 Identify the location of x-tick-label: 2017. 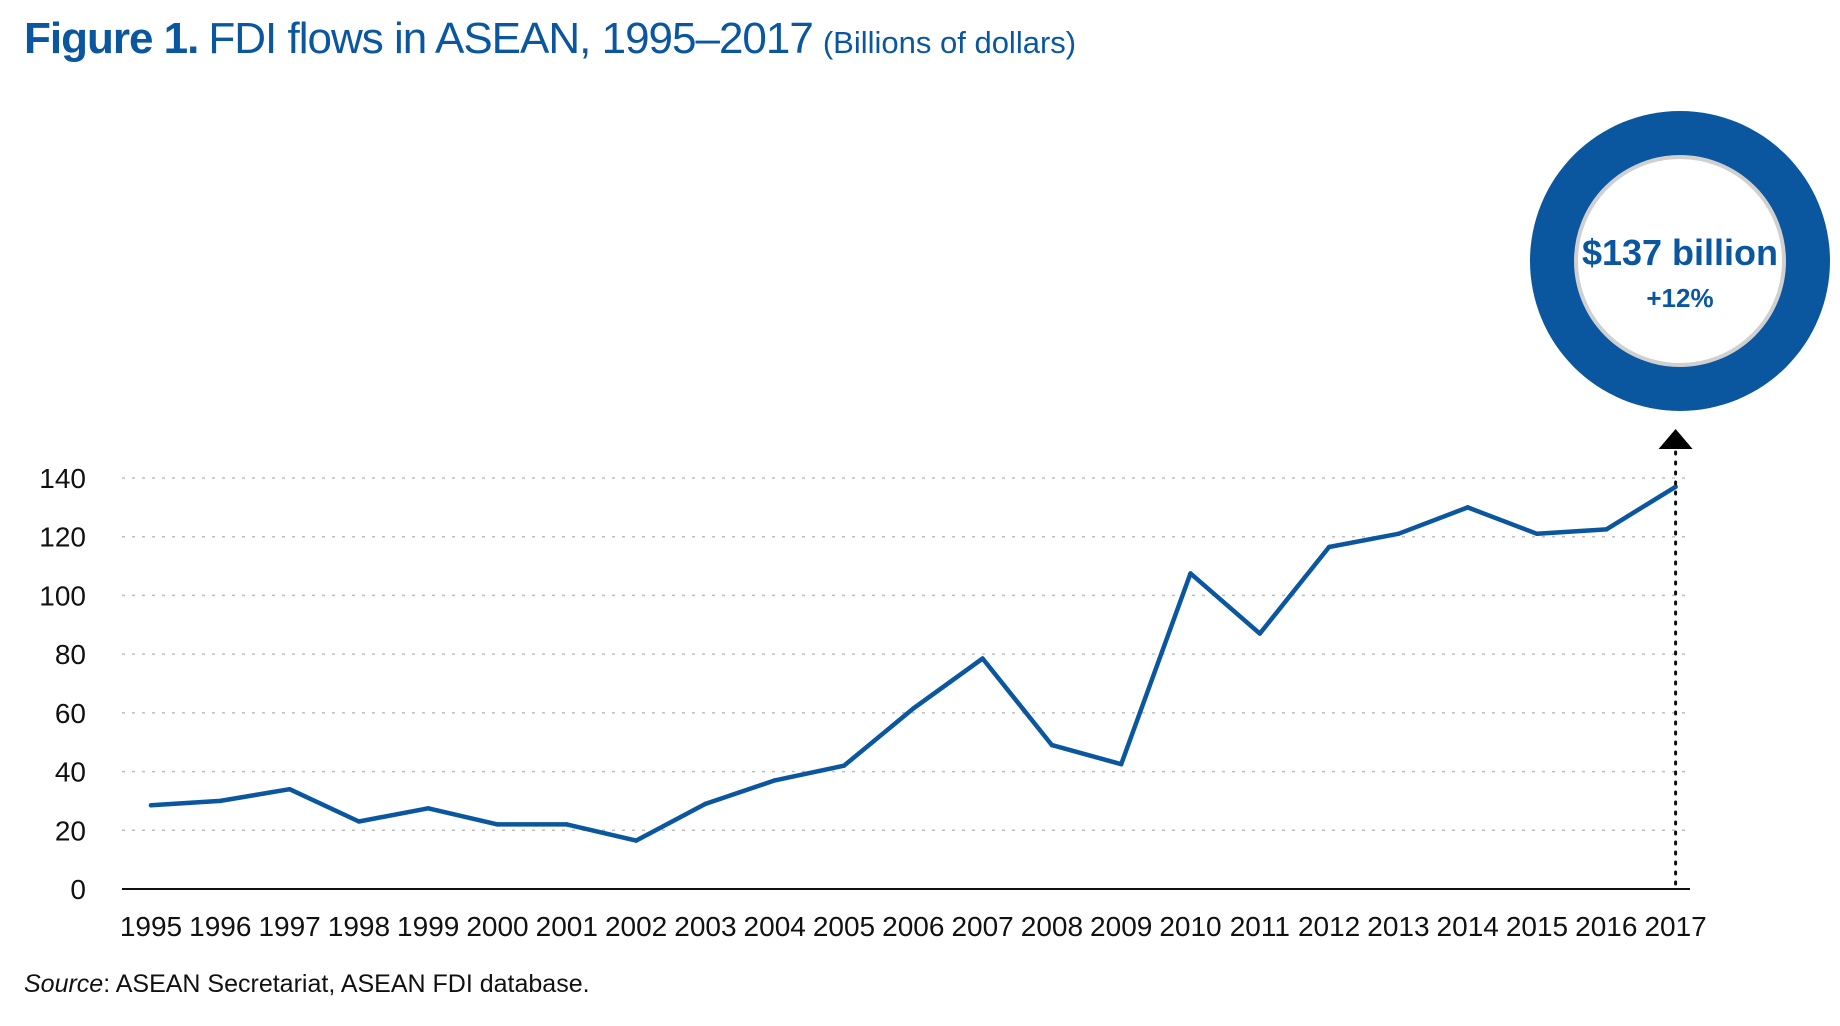
(1675, 926).